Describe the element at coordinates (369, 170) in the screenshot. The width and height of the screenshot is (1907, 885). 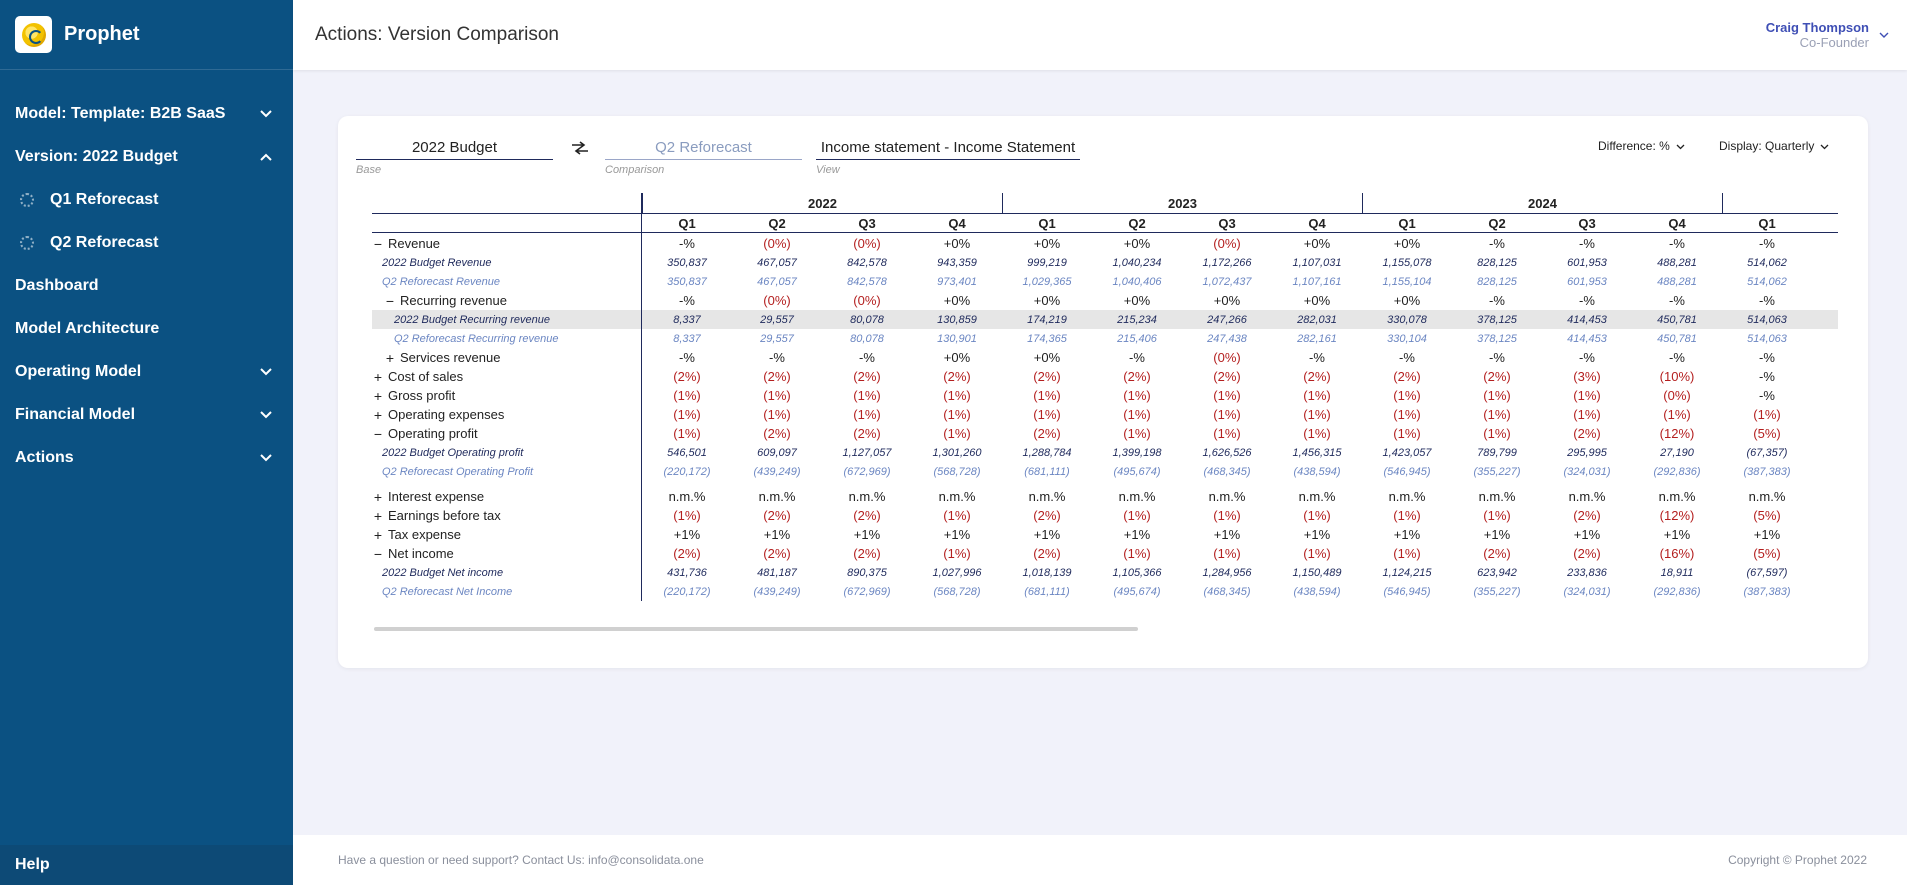
I see `base-caption: Base` at that location.